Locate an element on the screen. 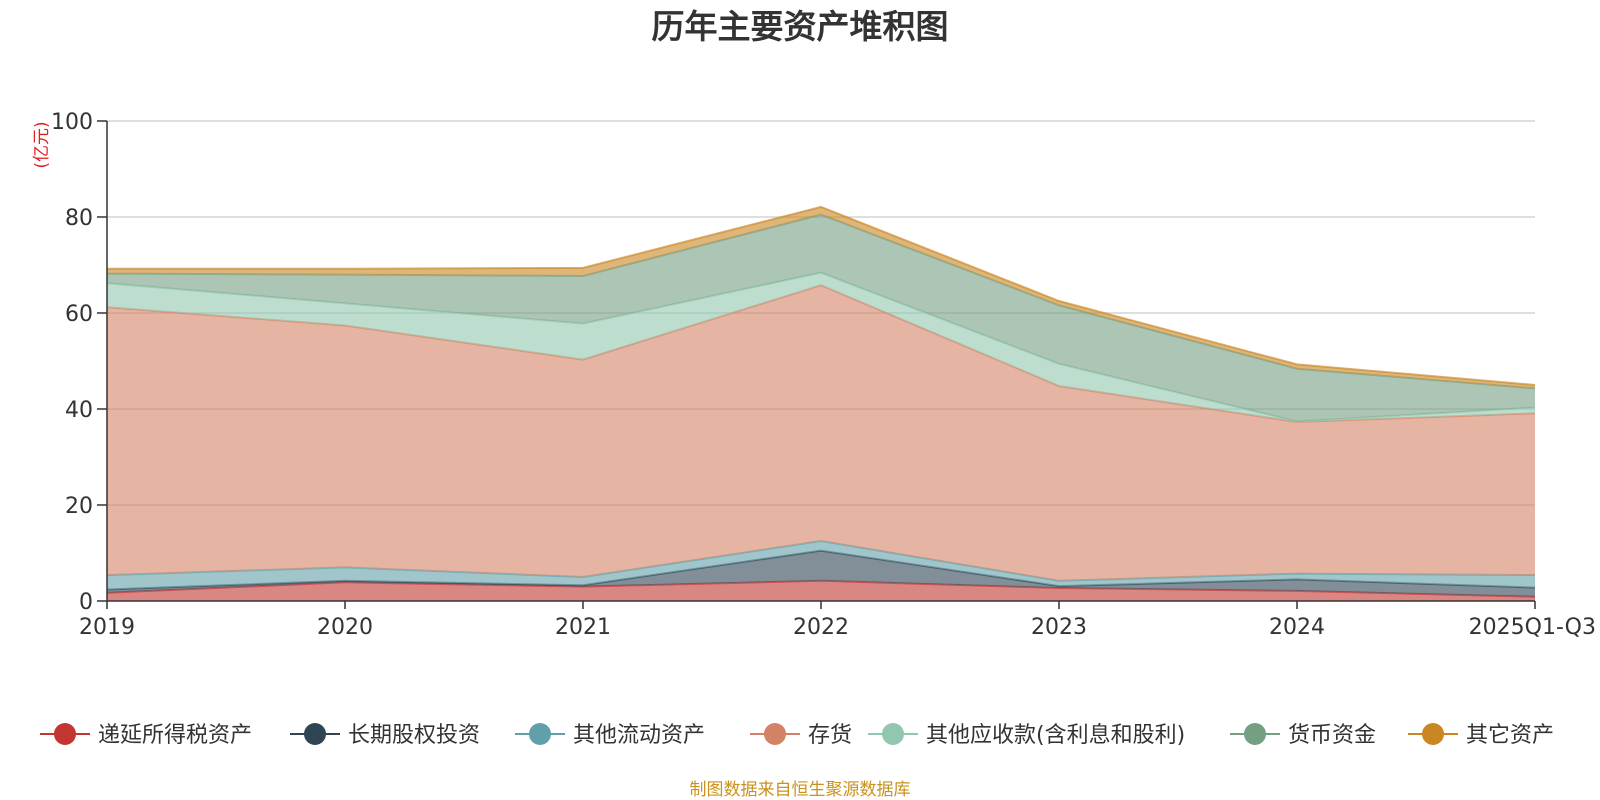 The height and width of the screenshot is (800, 1600). legend-item-1: 长期股权投资 is located at coordinates (385, 735).